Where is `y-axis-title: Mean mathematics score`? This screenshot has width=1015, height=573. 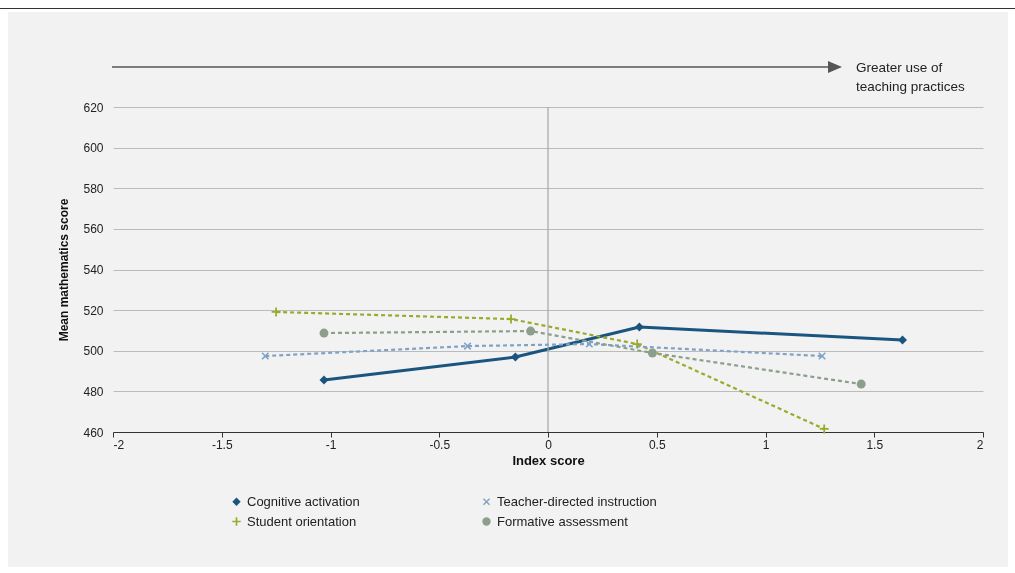 y-axis-title: Mean mathematics score is located at coordinates (64, 270).